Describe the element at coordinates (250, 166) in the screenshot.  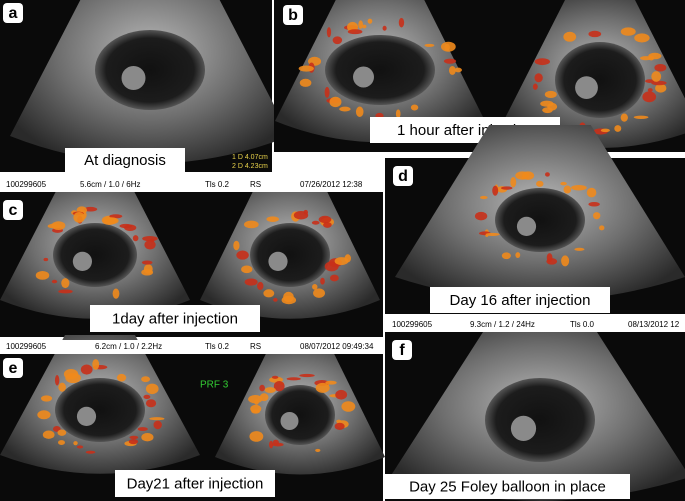
I see `overlay-text: 2 D 4.23cm` at that location.